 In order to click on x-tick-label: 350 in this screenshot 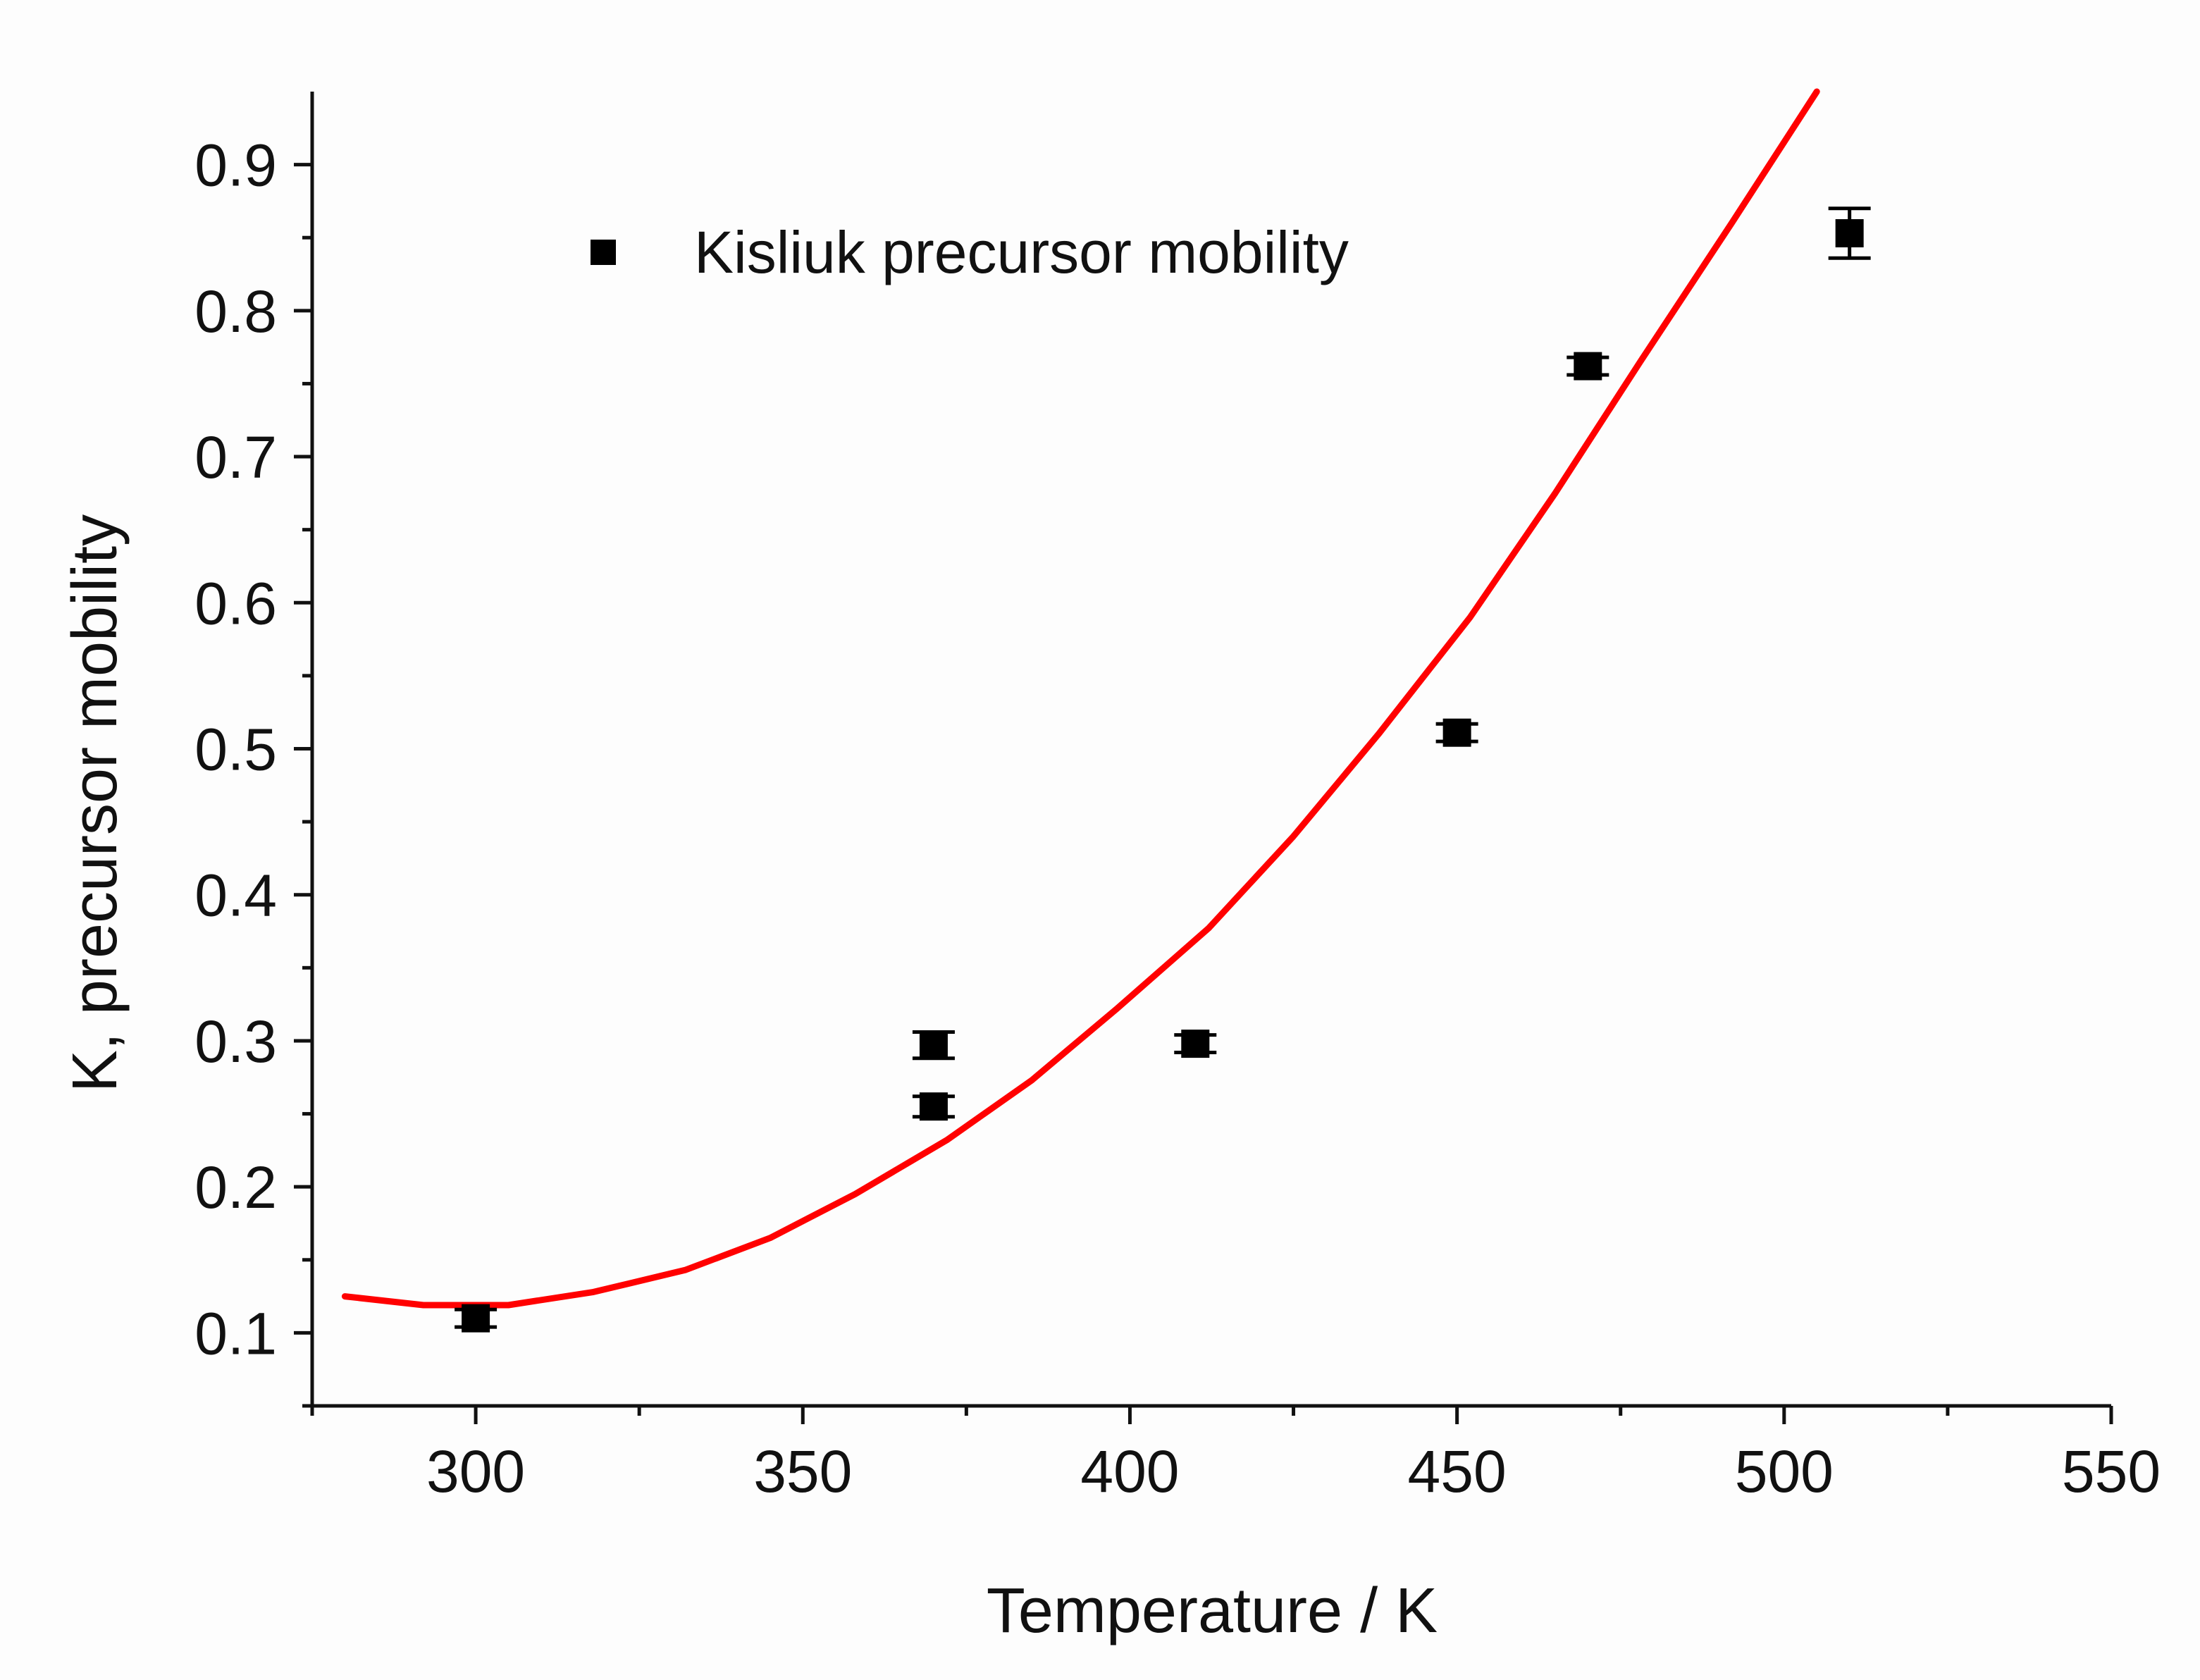, I will do `click(802, 1471)`.